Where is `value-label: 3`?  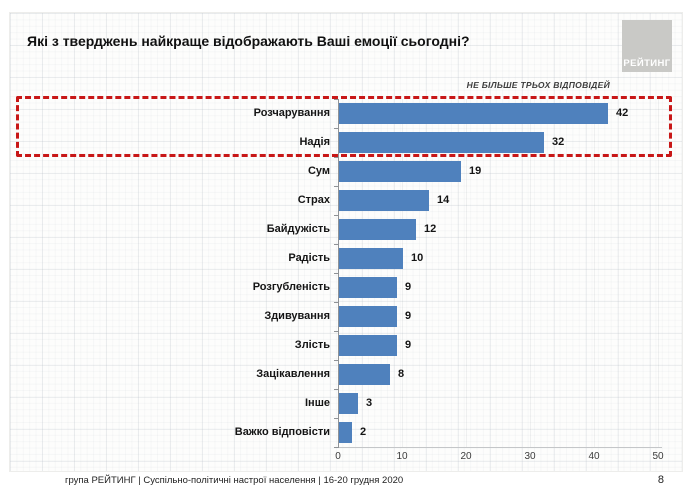 value-label: 3 is located at coordinates (369, 403).